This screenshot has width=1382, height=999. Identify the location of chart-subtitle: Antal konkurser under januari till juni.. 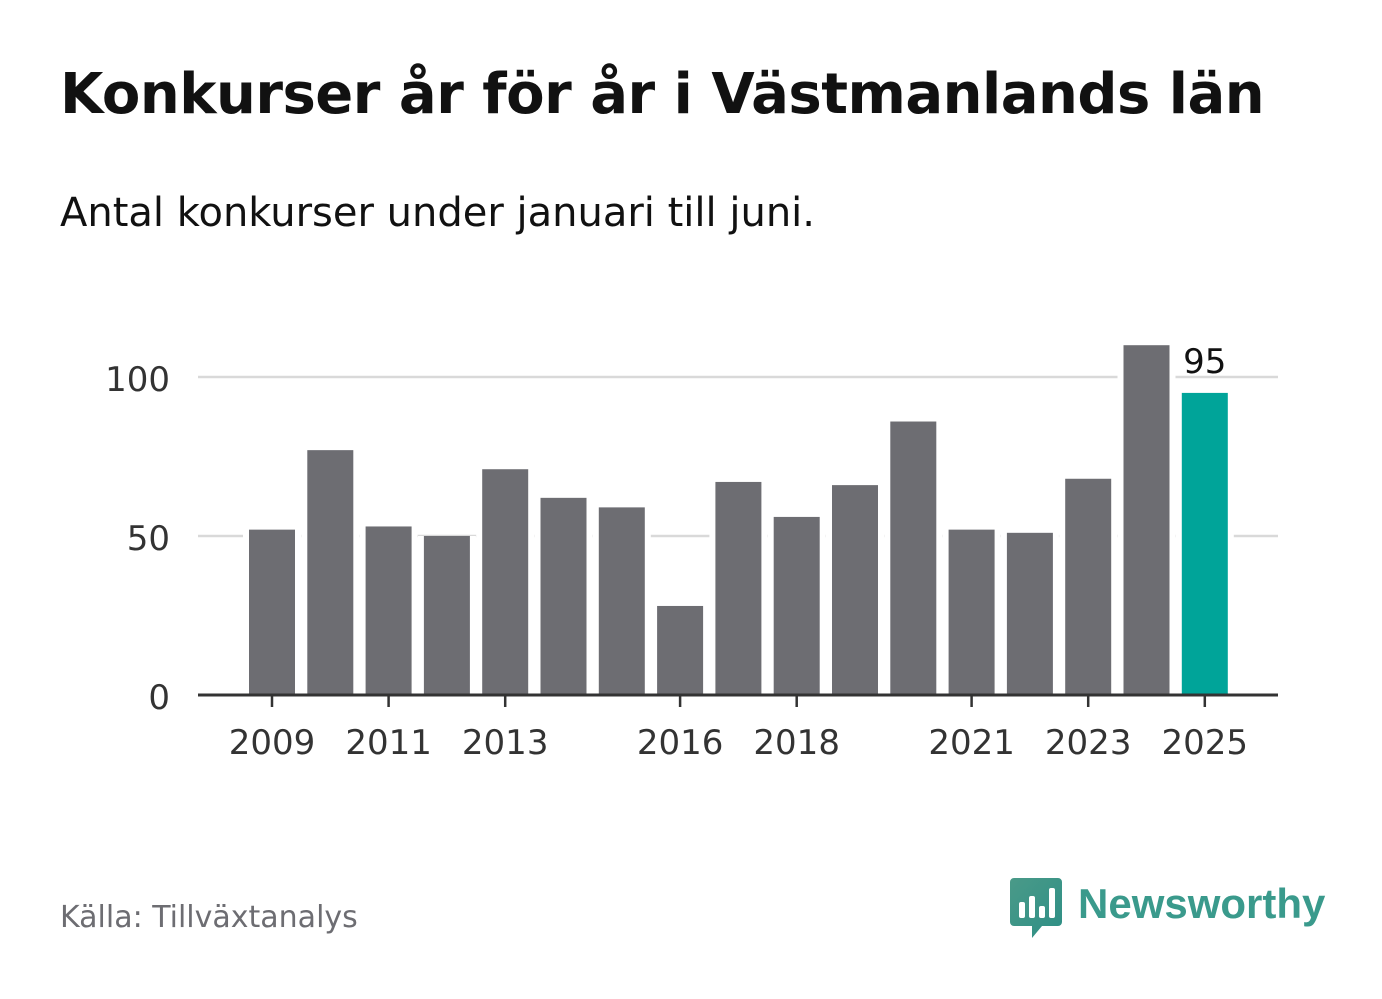
(437, 213).